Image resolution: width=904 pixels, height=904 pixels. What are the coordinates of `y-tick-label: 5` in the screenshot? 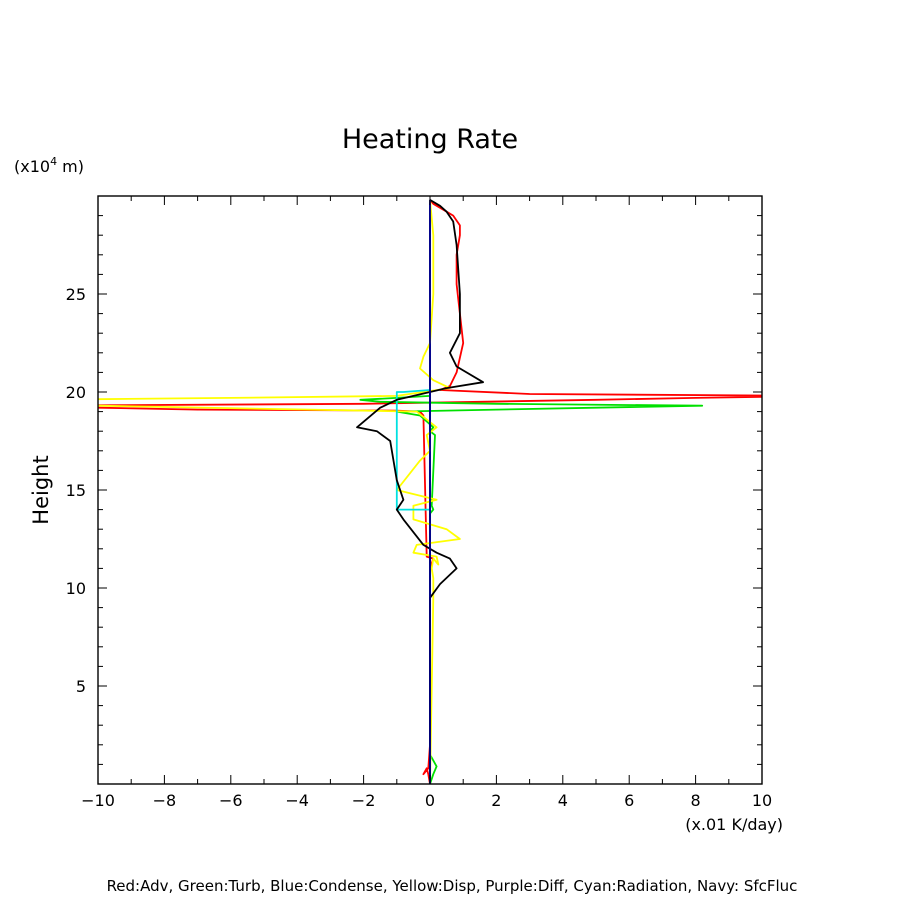 It's located at (81, 686).